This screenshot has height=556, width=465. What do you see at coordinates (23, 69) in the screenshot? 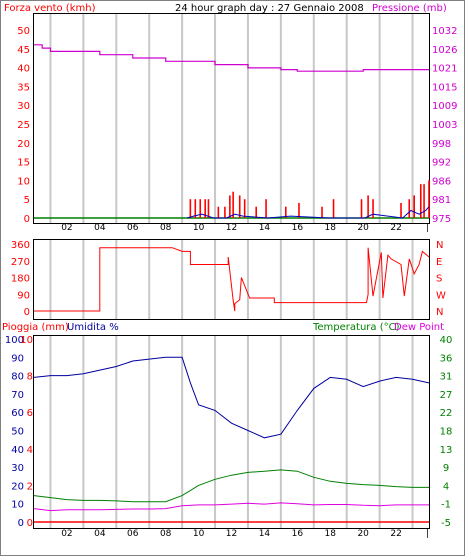
I see `wind-speed-tick-label: 40` at bounding box center [23, 69].